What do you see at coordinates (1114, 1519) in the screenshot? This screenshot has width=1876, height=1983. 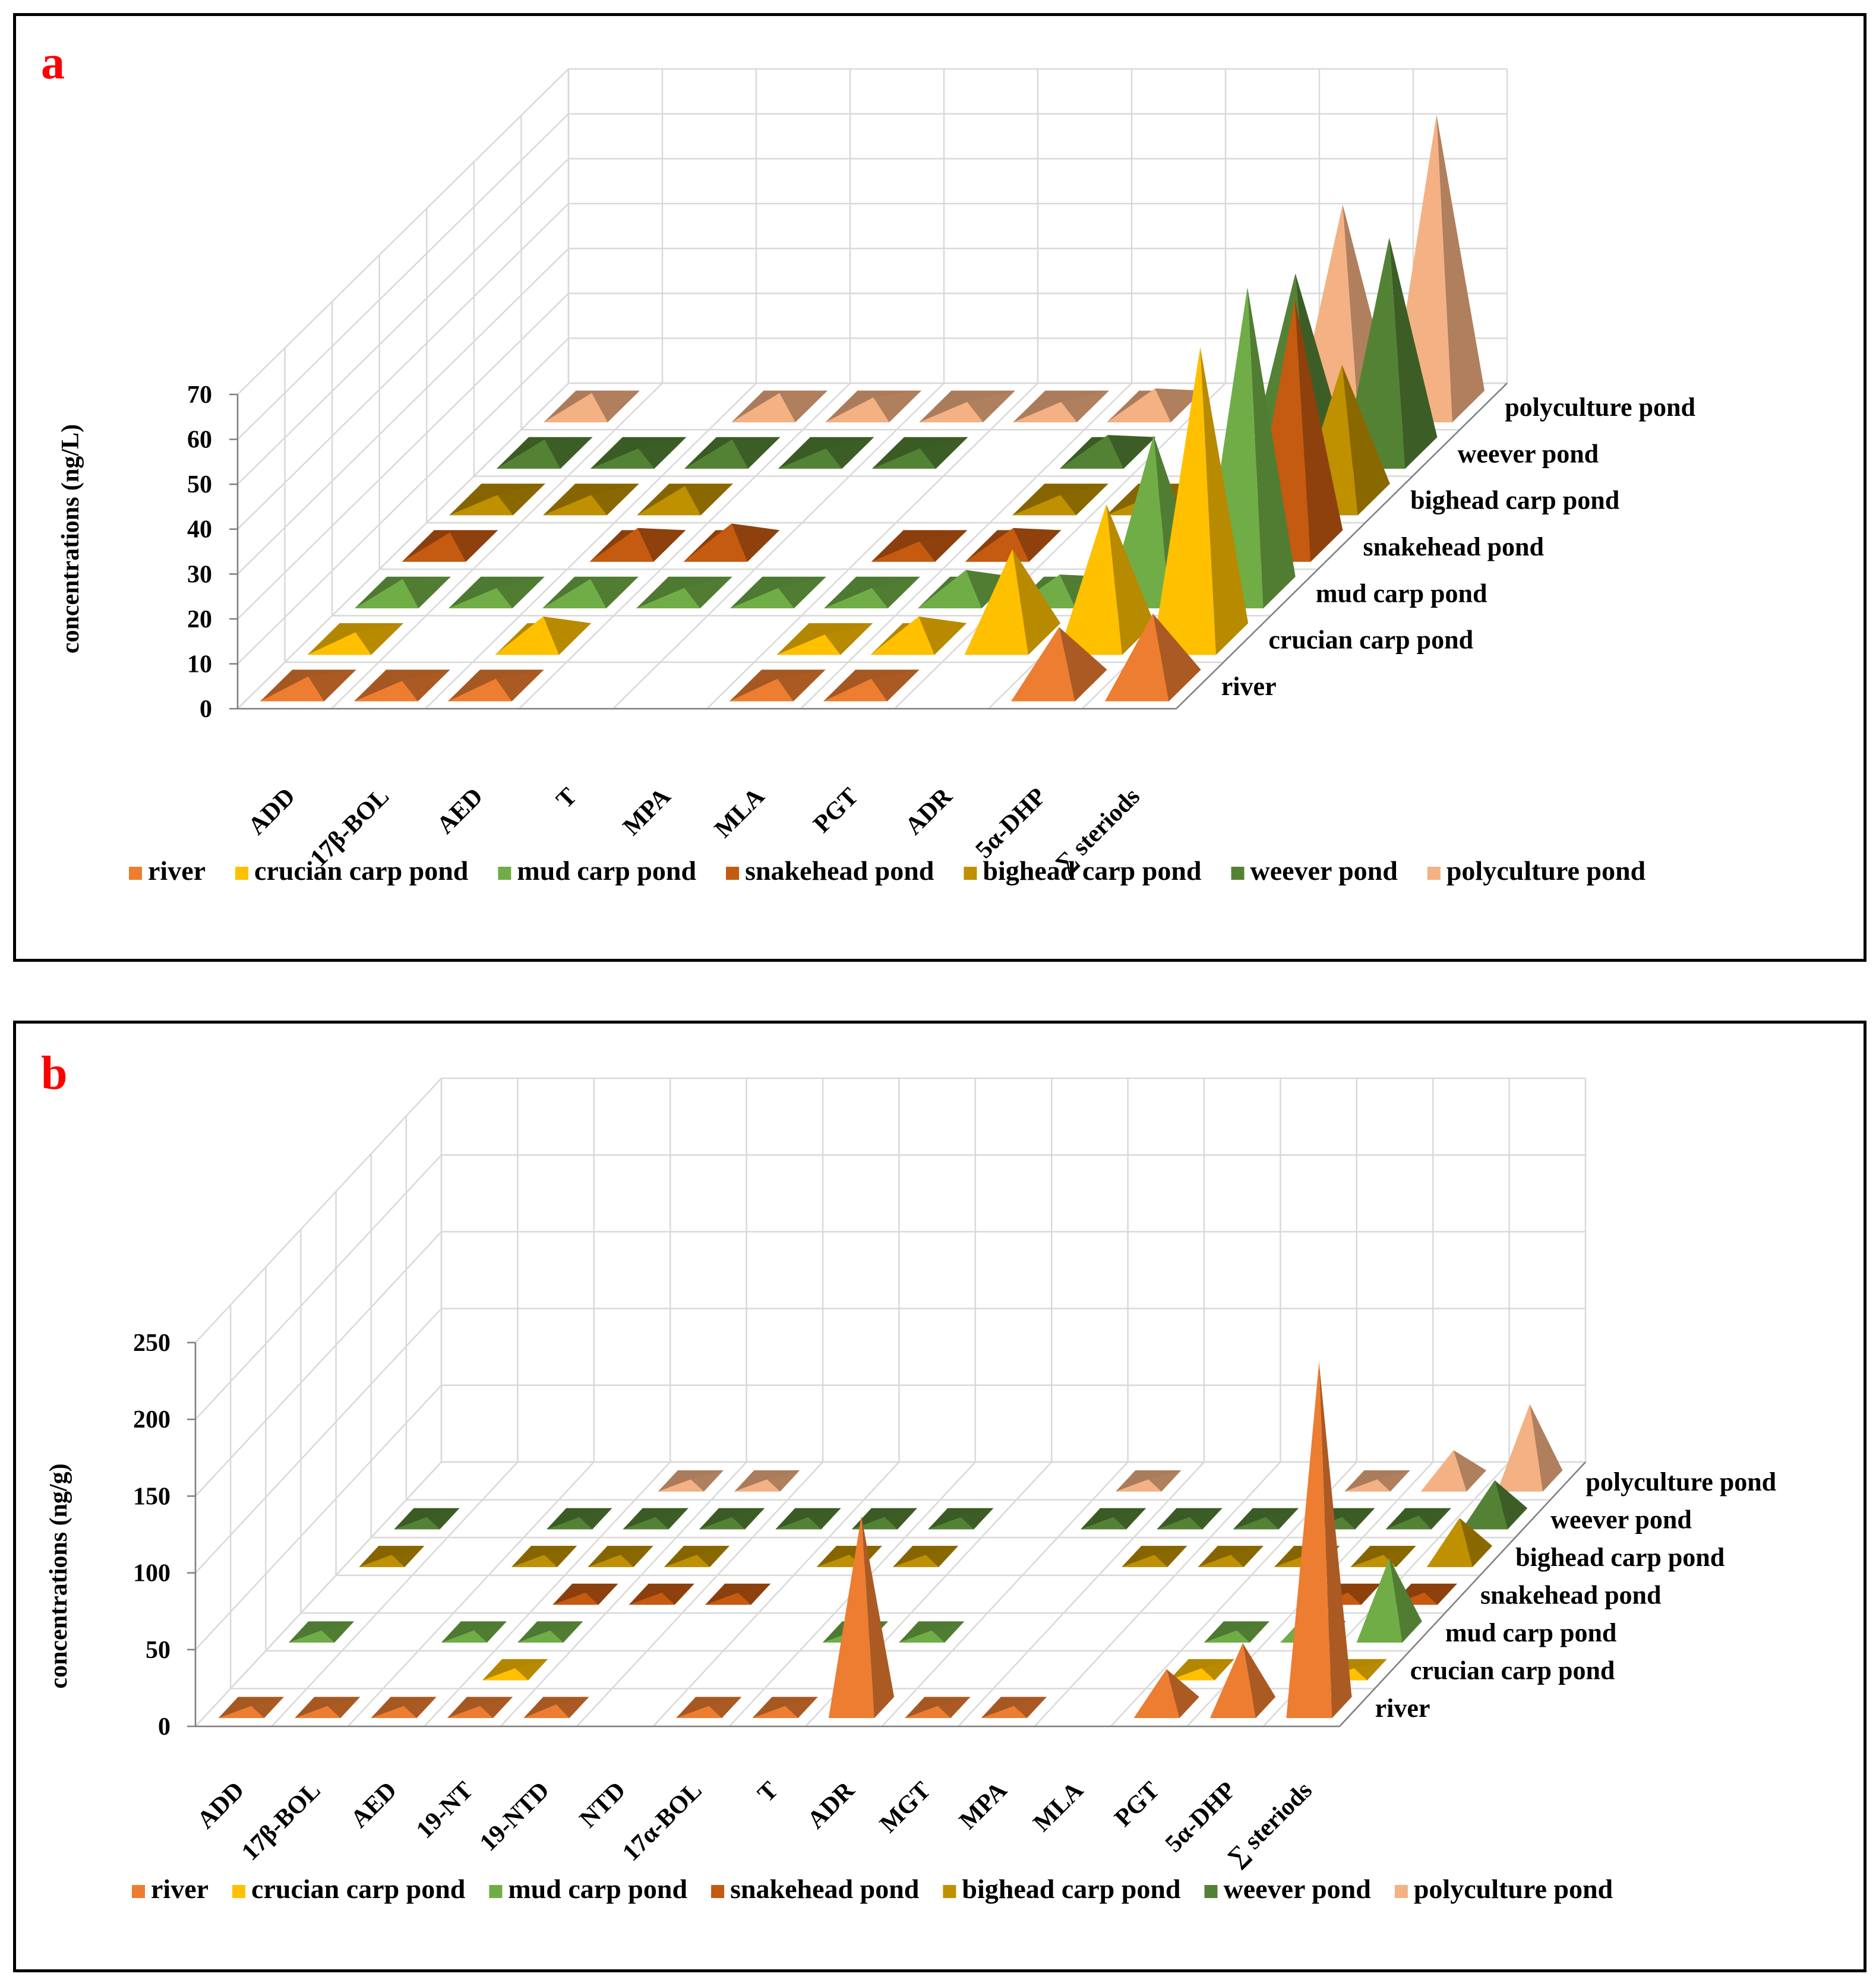 I see `pyramid-weever-pond-mgt` at bounding box center [1114, 1519].